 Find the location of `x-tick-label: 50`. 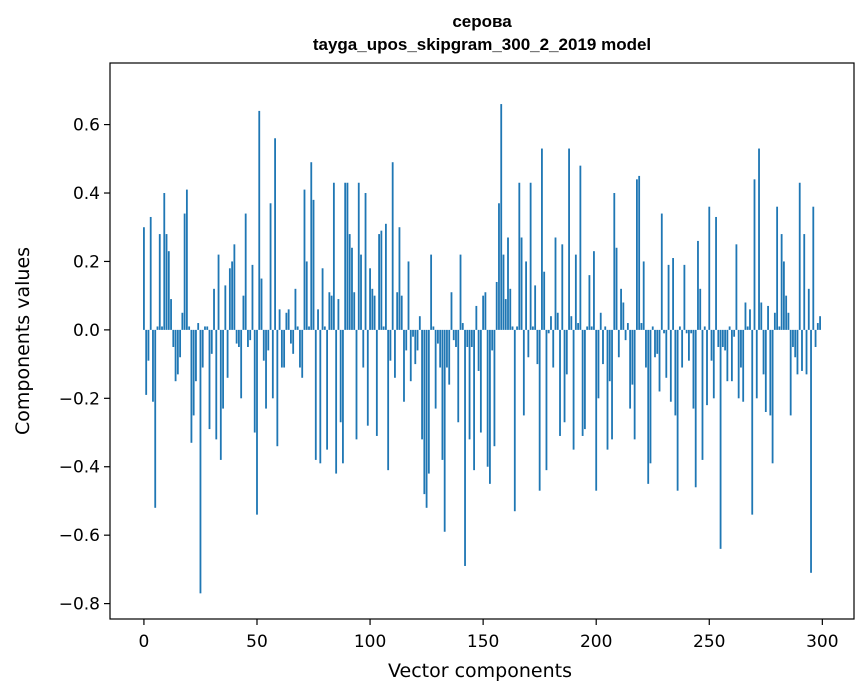

x-tick-label: 50 is located at coordinates (257, 642).